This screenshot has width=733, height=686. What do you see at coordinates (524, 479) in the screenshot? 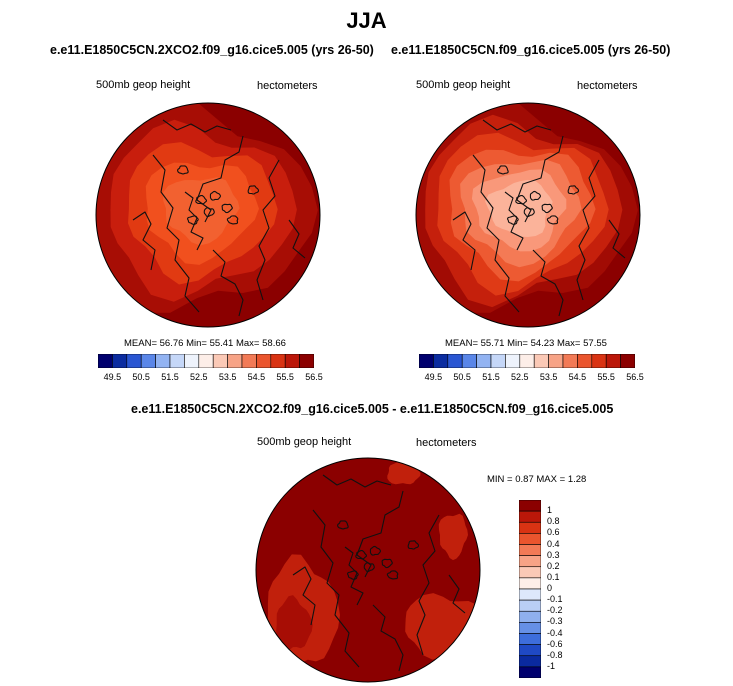
I see `difference-min-value: 0.87` at bounding box center [524, 479].